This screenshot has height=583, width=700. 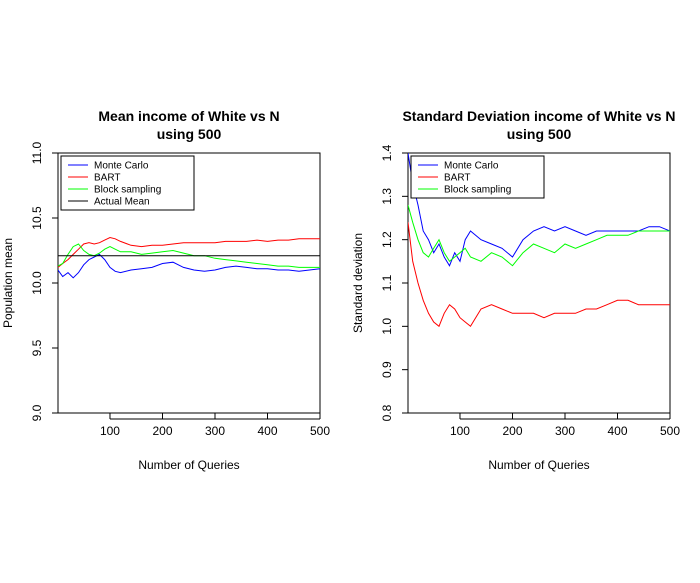 I want to click on y-tick-label: 10.0, so click(x=37, y=283).